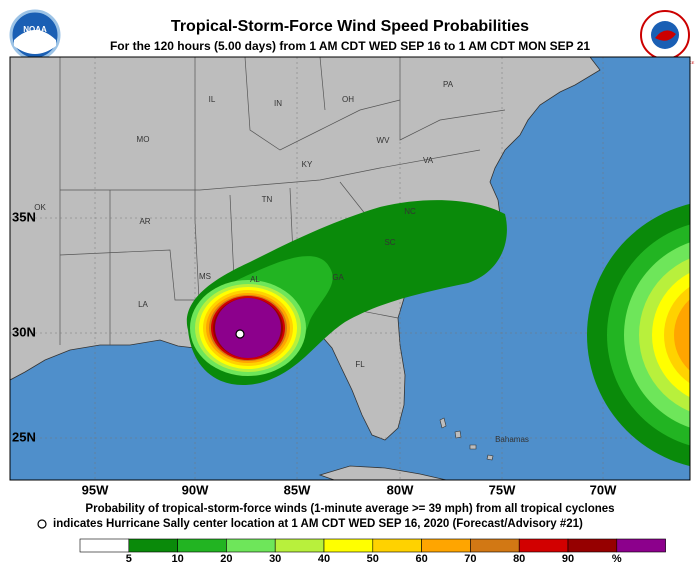  I want to click on place-label: IN, so click(278, 103).